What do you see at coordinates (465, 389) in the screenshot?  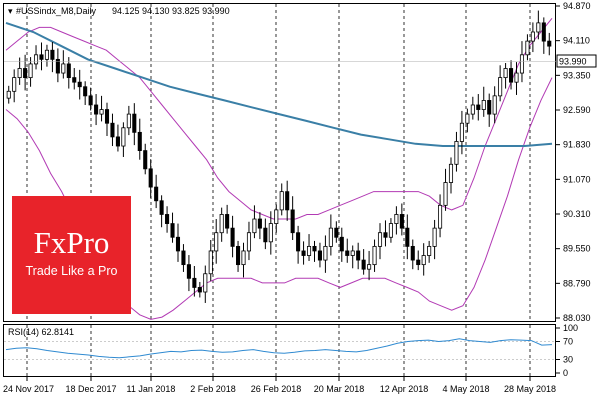 I see `date-tick-label: 4 May 2018` at bounding box center [465, 389].